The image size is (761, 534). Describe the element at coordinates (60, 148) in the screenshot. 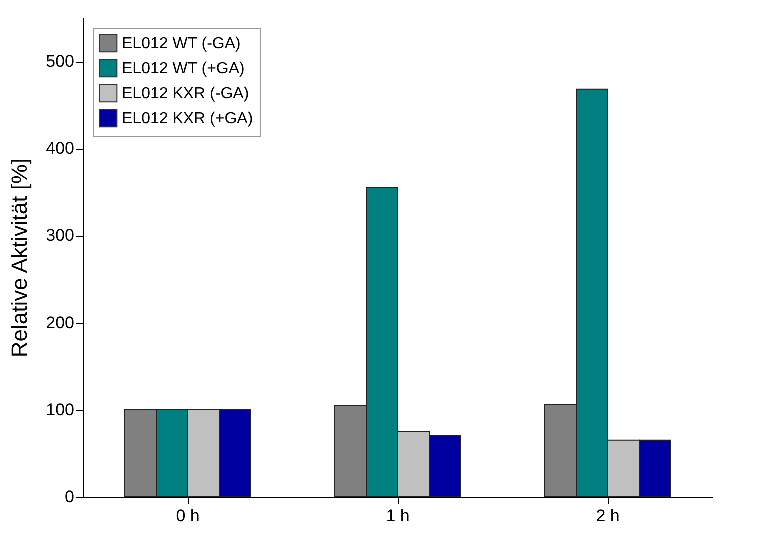

I see `y-tick-label: 400` at that location.